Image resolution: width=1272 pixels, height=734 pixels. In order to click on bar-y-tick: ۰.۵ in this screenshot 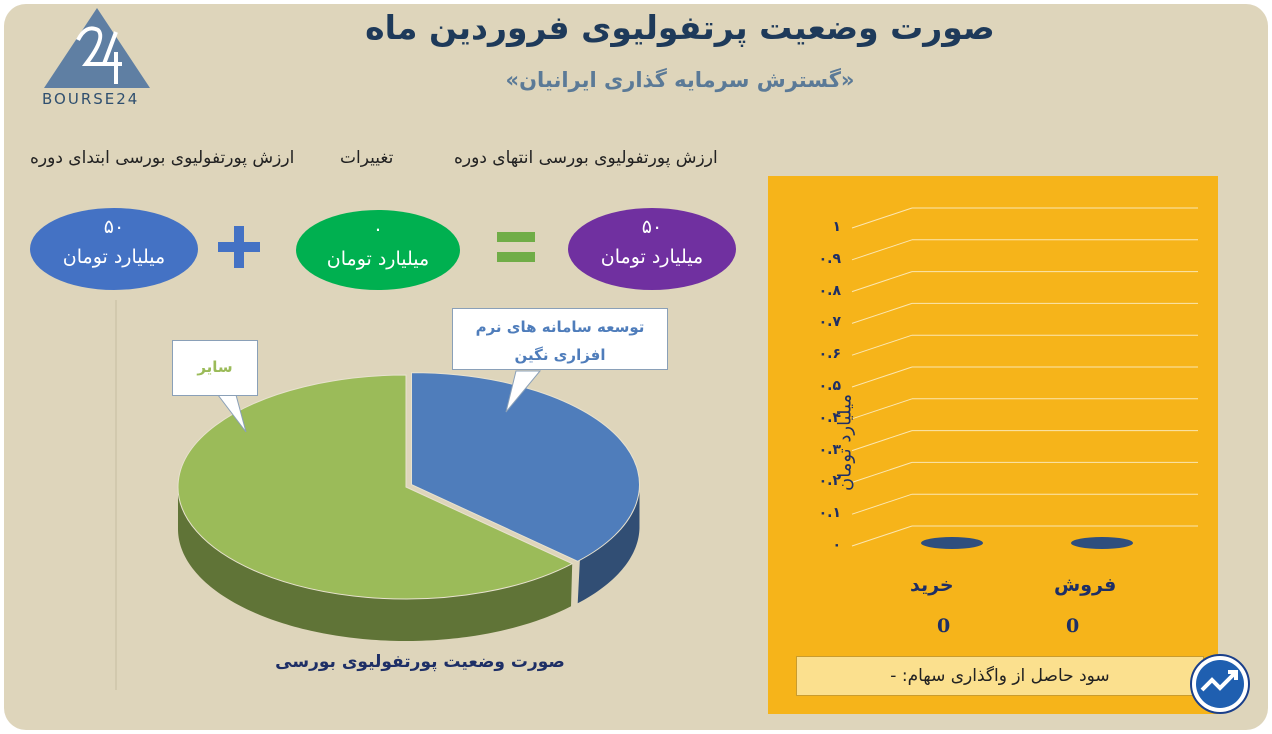, I will do `click(829, 386)`.